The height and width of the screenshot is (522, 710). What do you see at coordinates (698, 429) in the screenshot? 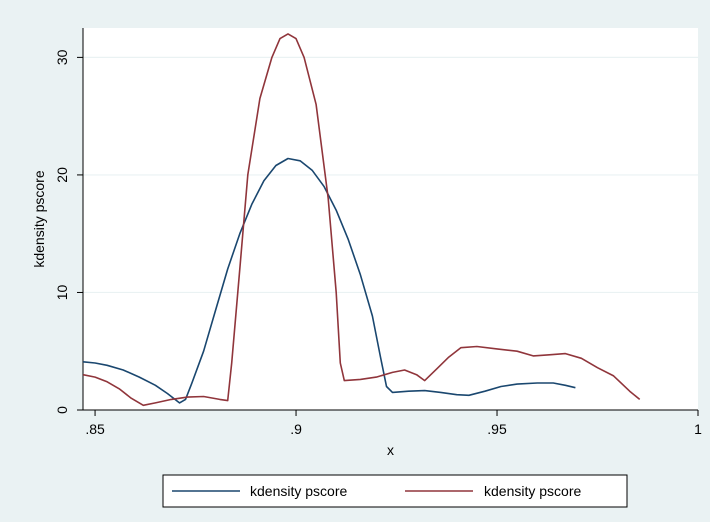
I see `x-tick-label-3: 1` at bounding box center [698, 429].